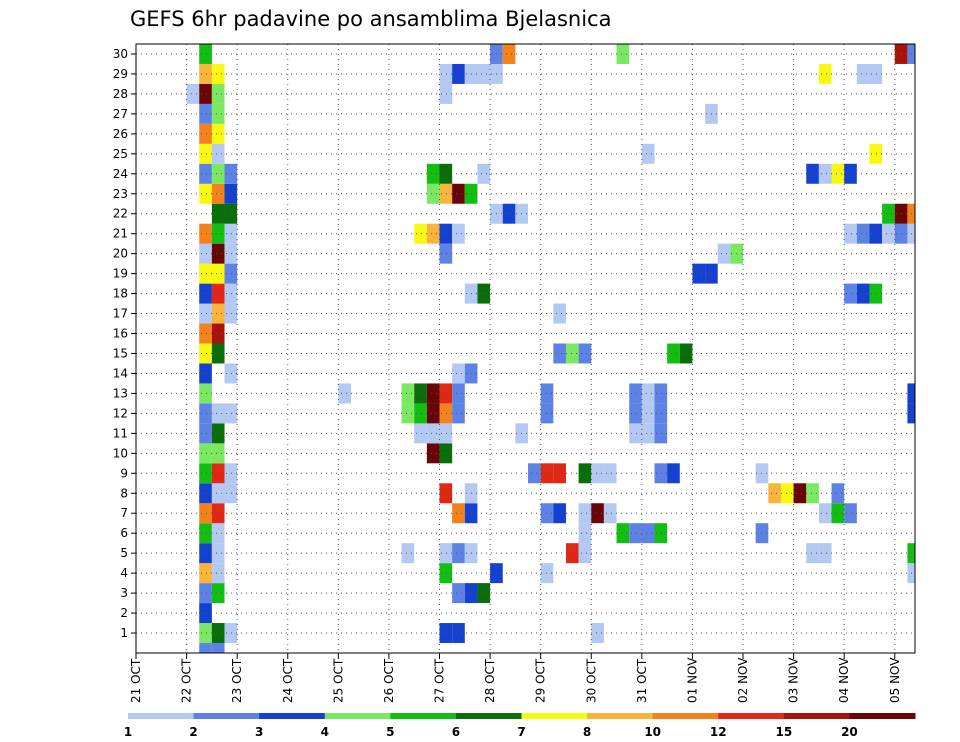  I want to click on legend-label: 10, so click(652, 732).